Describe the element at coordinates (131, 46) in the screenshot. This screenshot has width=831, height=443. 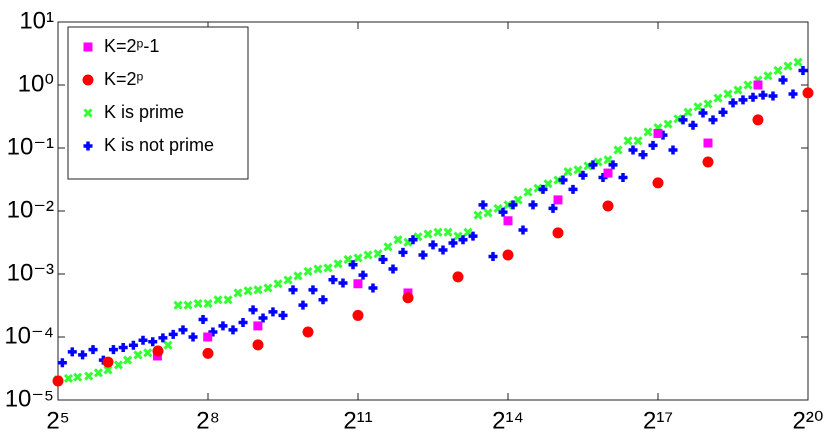
I see `legend-label: K=2ᵖ-1` at that location.